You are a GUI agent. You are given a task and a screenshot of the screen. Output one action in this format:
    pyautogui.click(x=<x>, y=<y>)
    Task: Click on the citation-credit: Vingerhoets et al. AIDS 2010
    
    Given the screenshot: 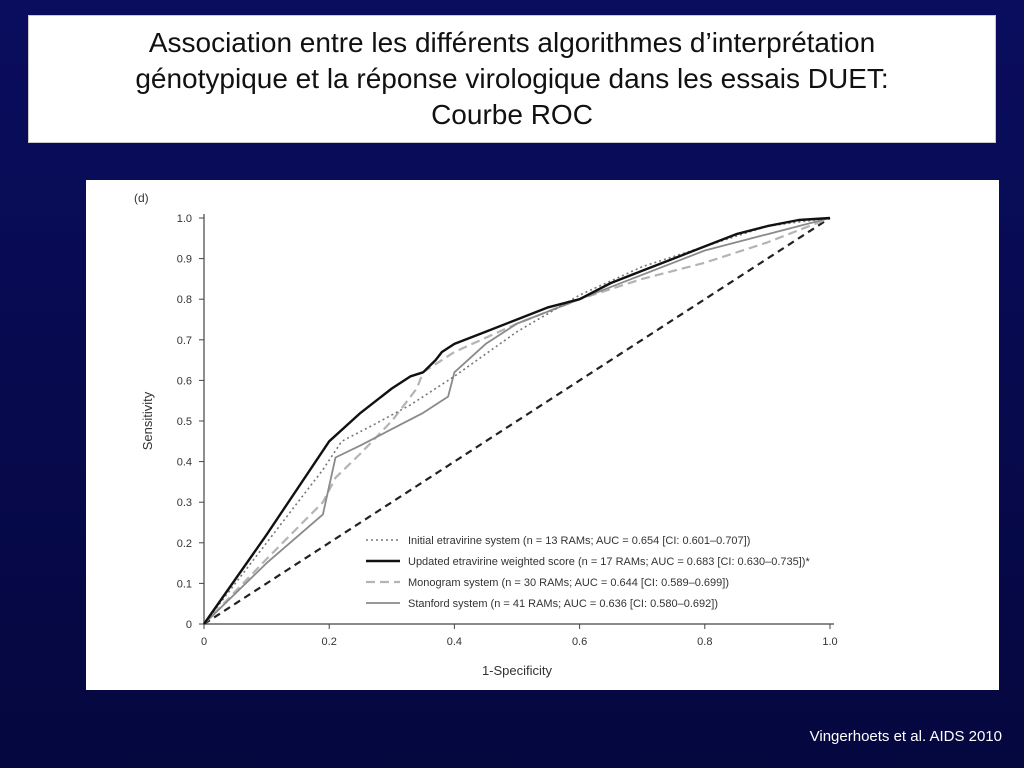 What is the action you would take?
    pyautogui.click(x=905, y=736)
    